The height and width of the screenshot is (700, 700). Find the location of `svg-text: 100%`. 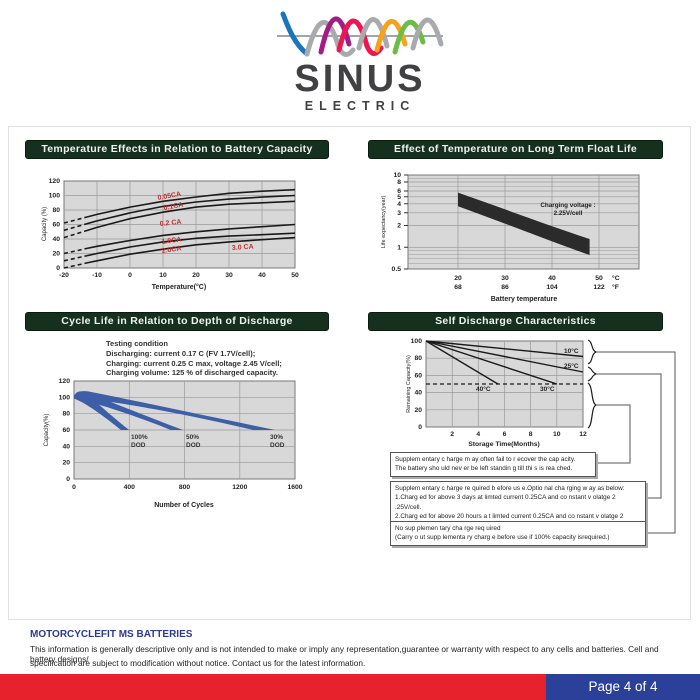

svg-text: 100% is located at coordinates (139, 437).